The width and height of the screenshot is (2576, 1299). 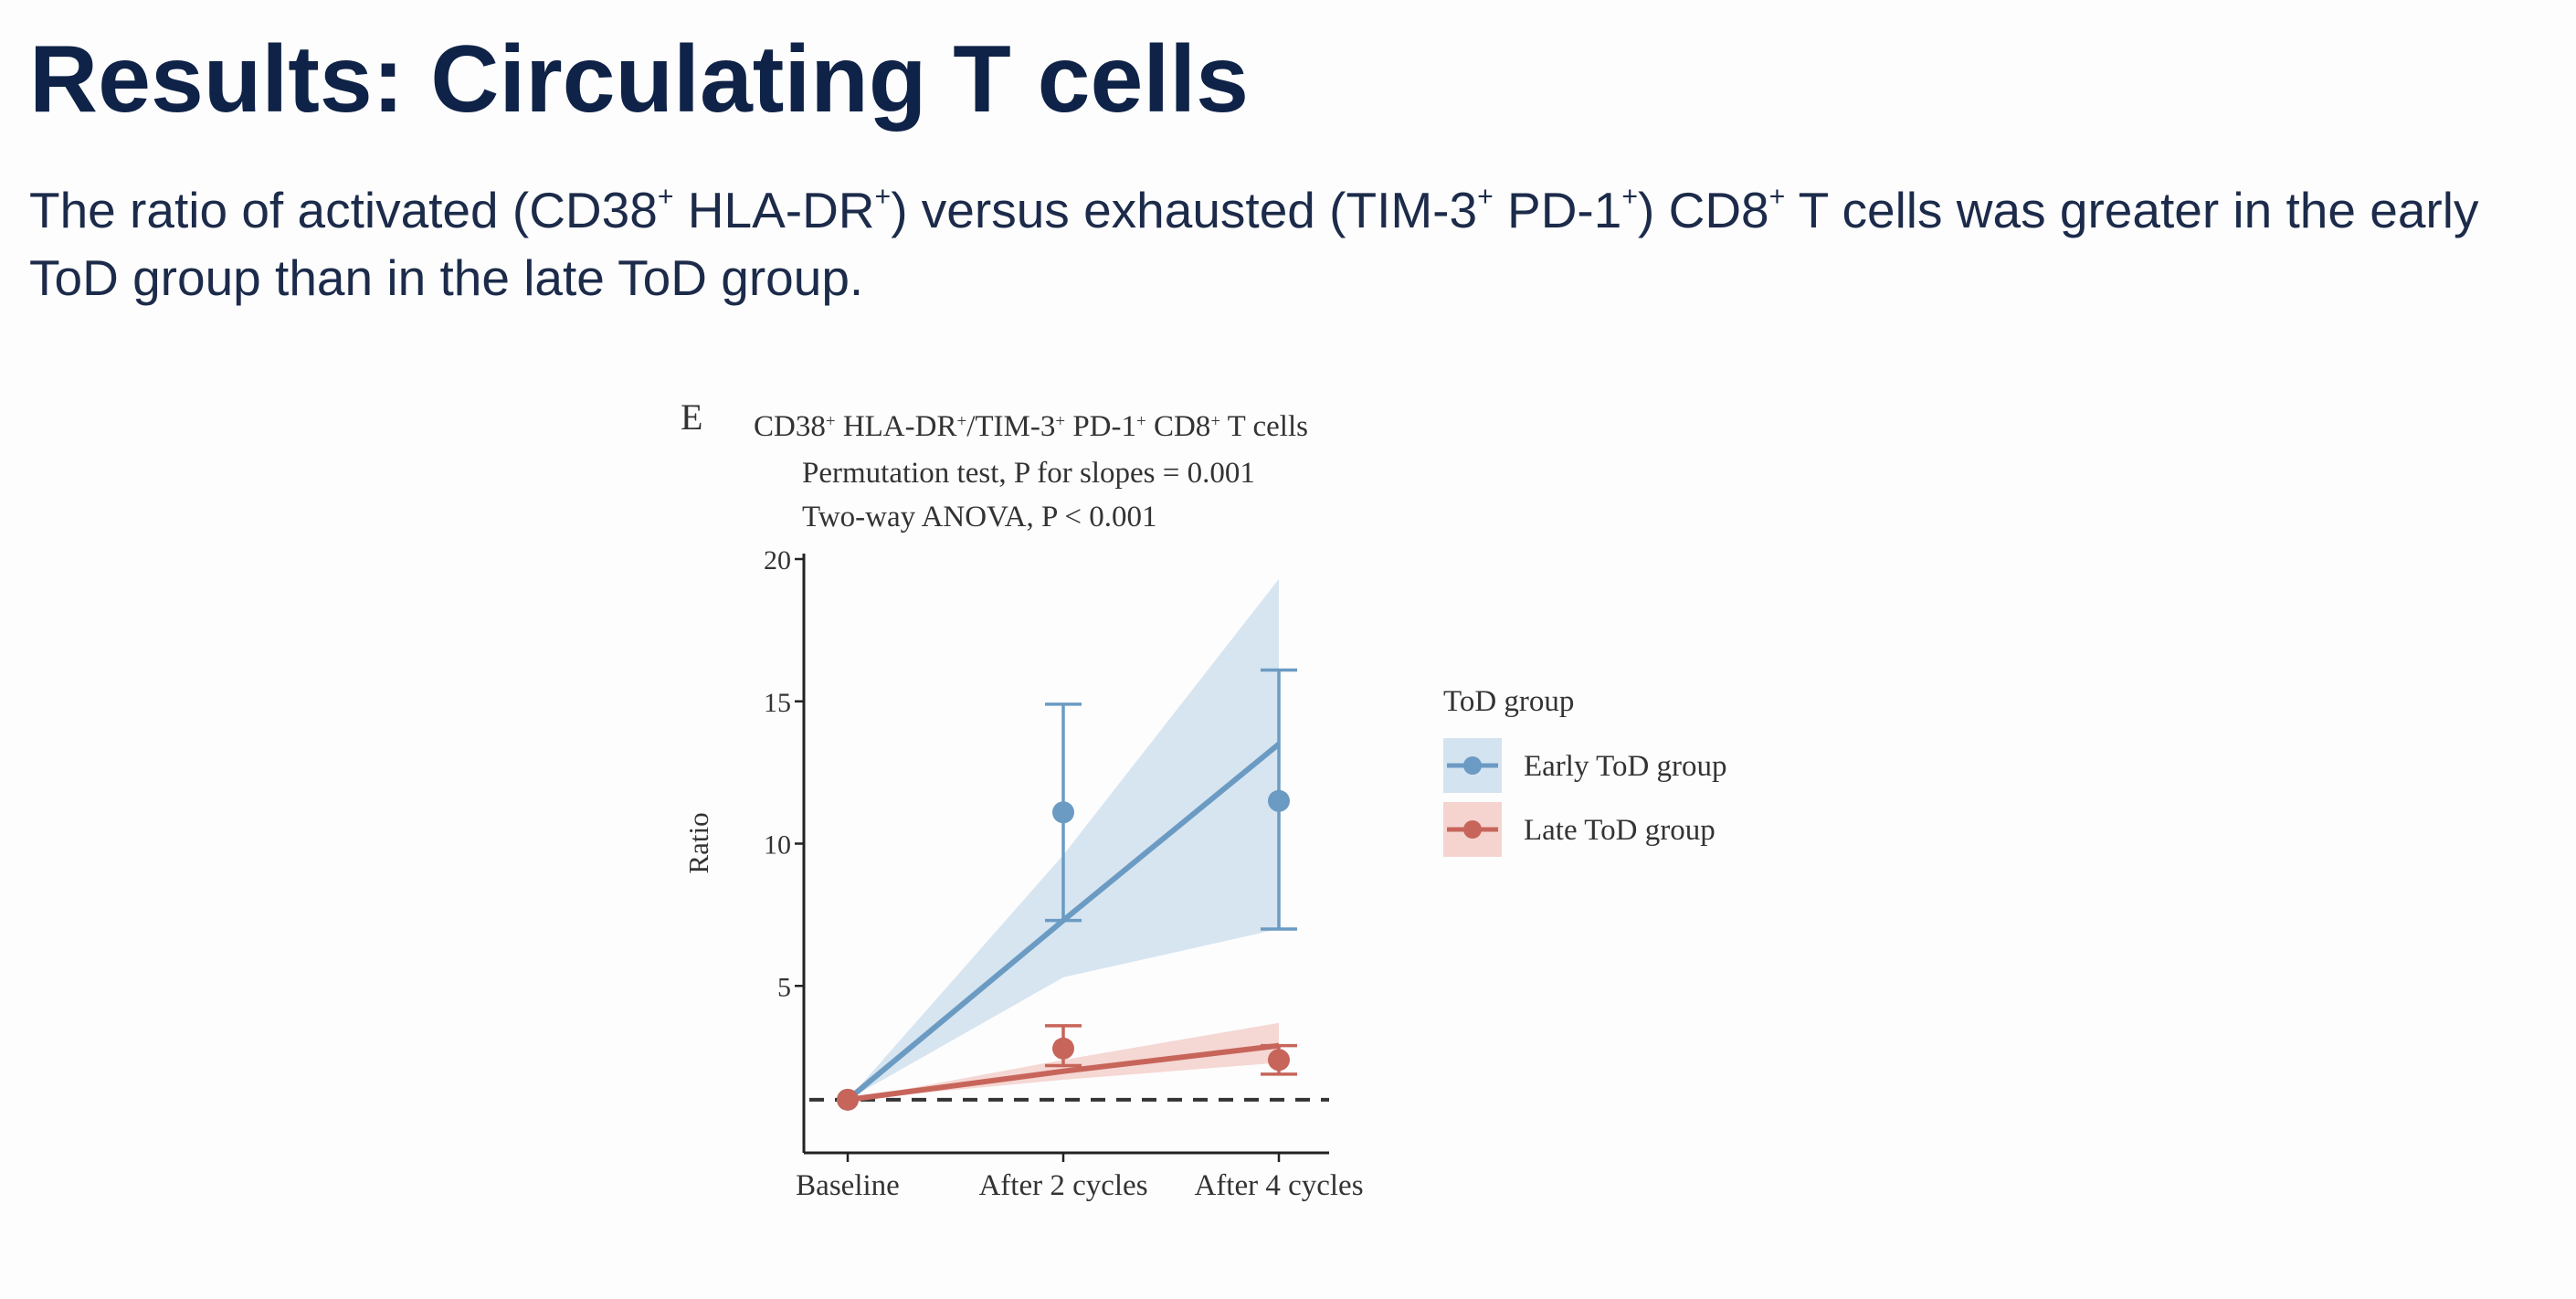 What do you see at coordinates (698, 843) in the screenshot?
I see `y-axis-label: Ratio` at bounding box center [698, 843].